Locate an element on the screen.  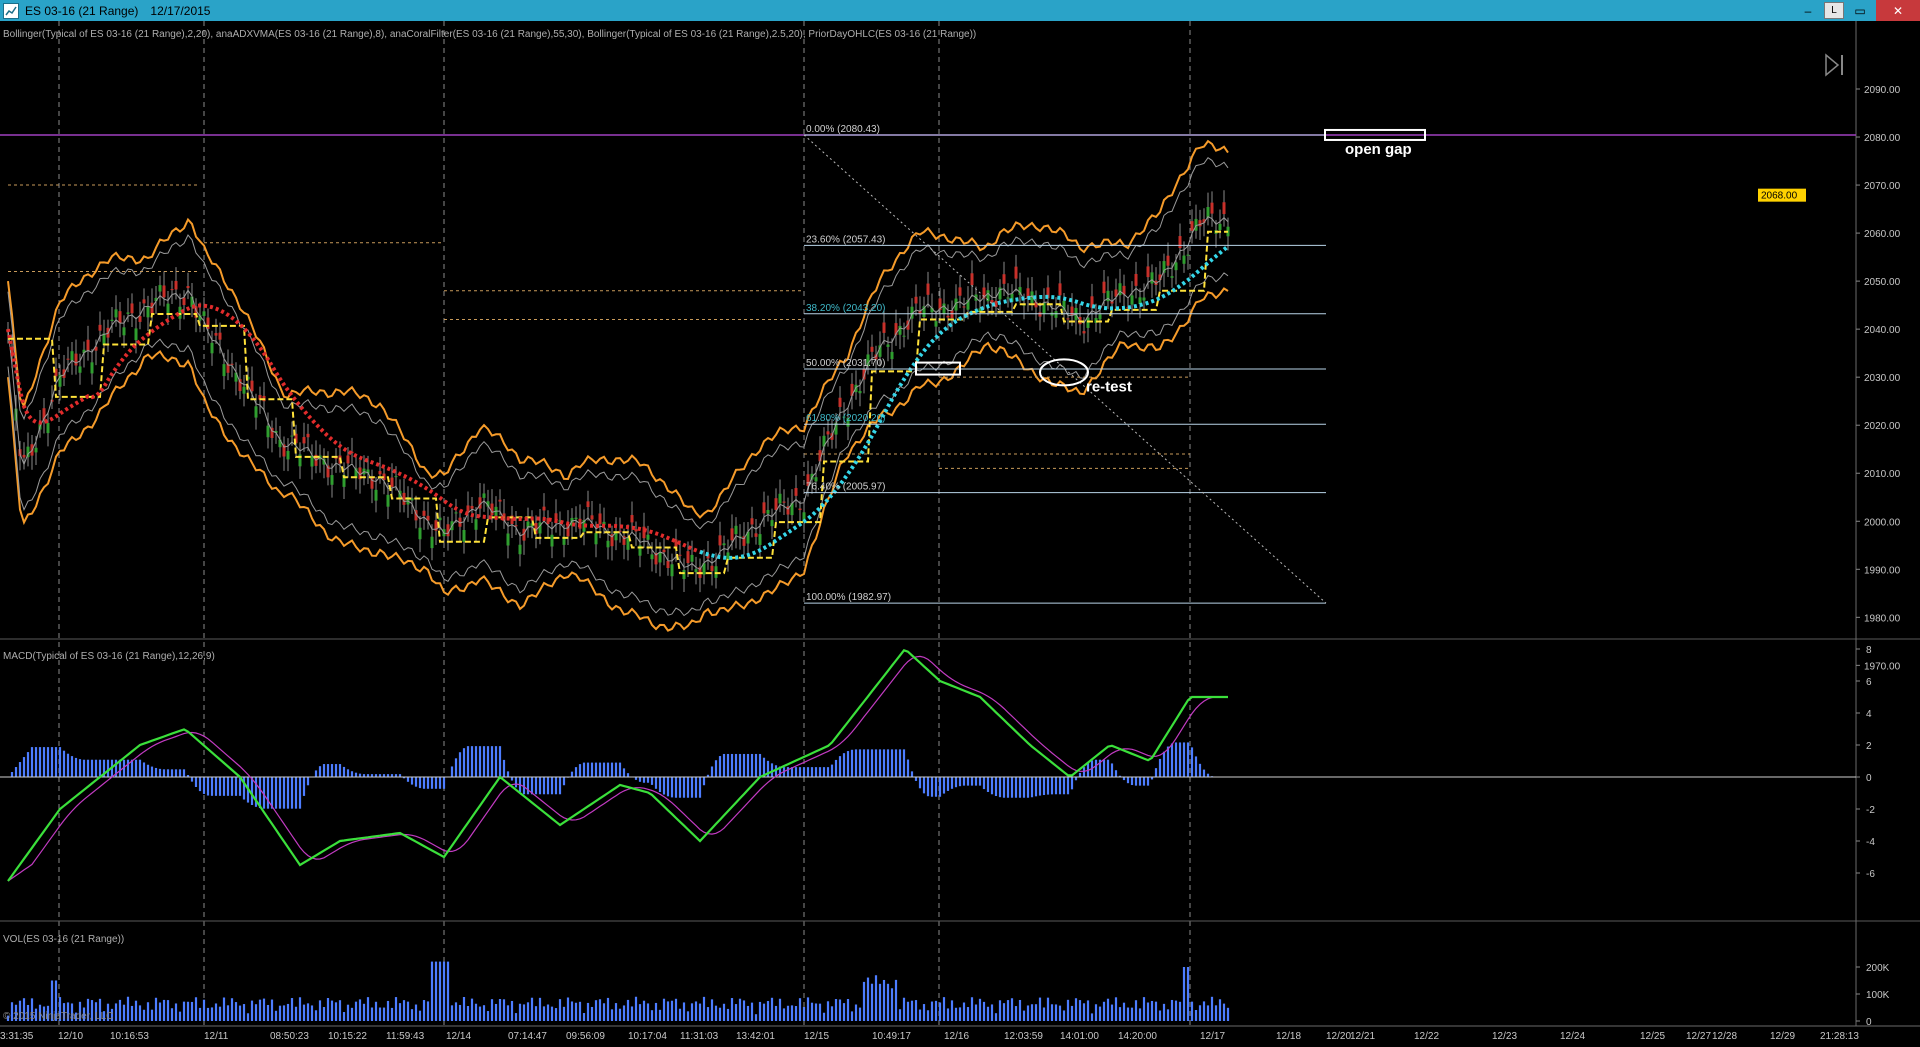
time-axis-label: 12/15 is located at coordinates (816, 1036).